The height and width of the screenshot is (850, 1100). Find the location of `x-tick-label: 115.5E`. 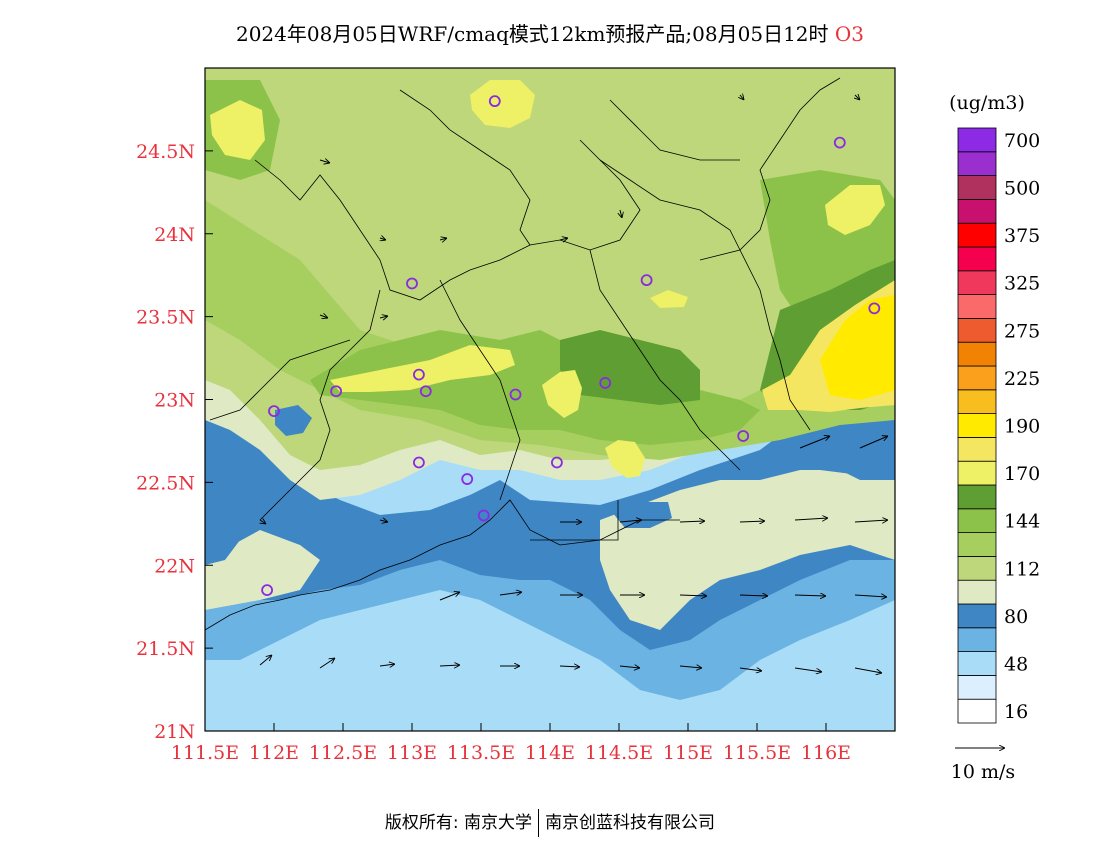

x-tick-label: 115.5E is located at coordinates (757, 753).